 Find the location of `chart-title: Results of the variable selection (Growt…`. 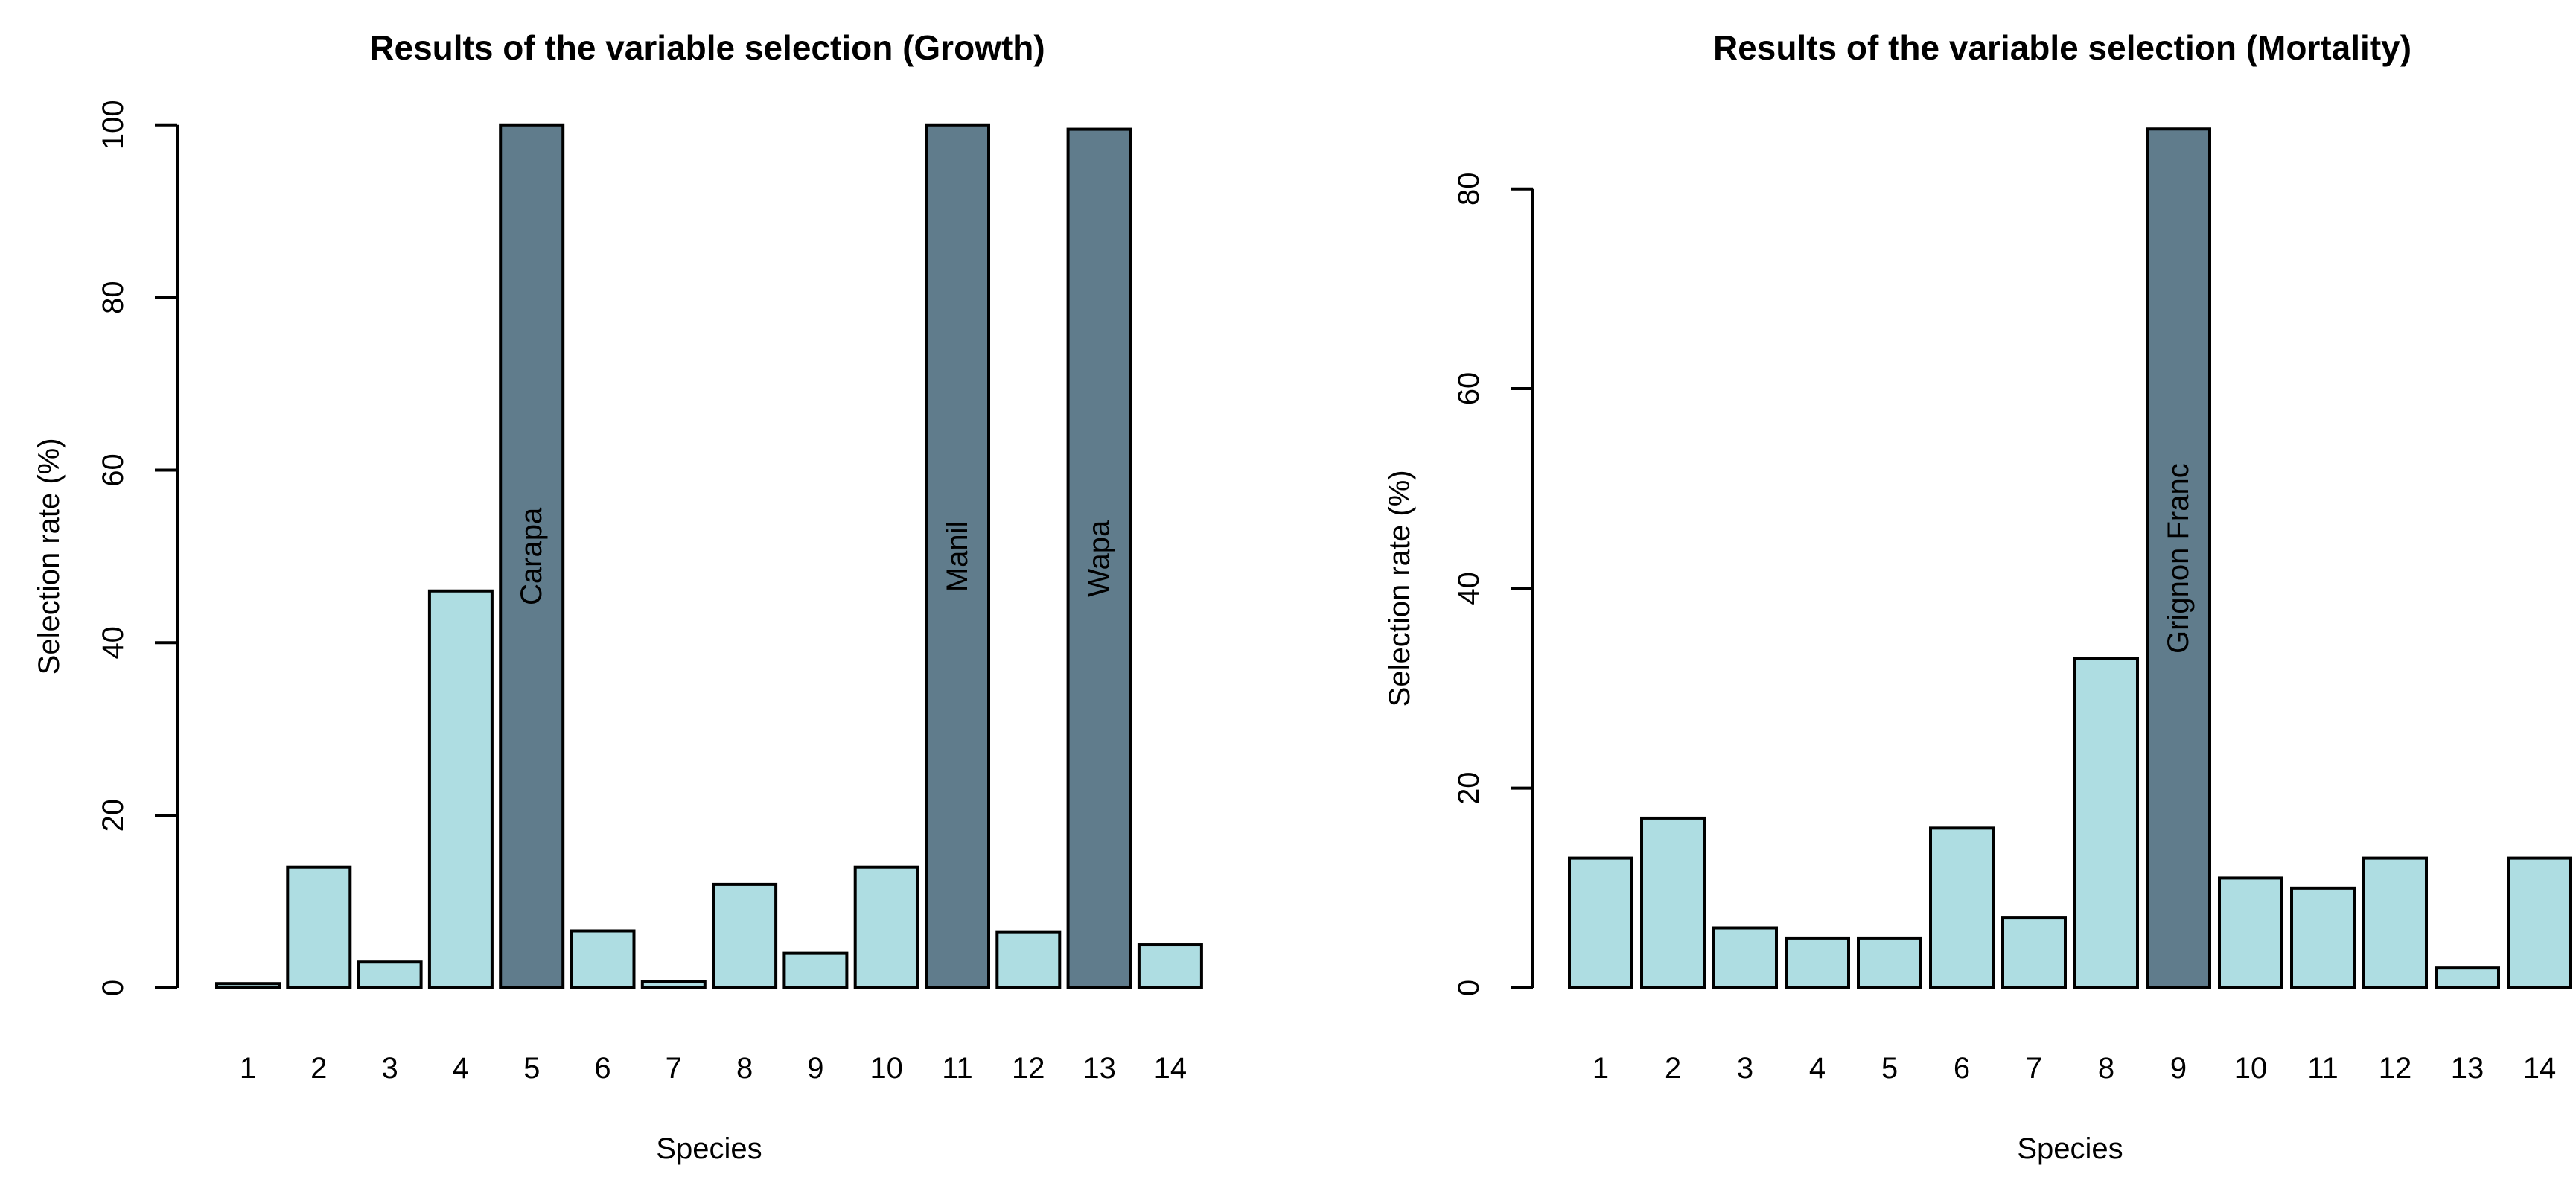

chart-title: Results of the variable selection (Growt… is located at coordinates (707, 47).